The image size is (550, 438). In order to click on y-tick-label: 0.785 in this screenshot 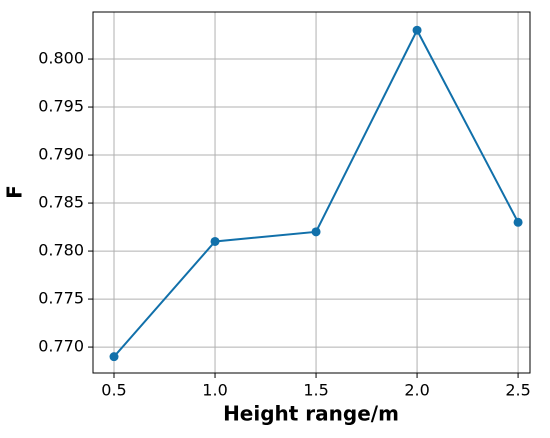, I will do `click(61, 202)`.